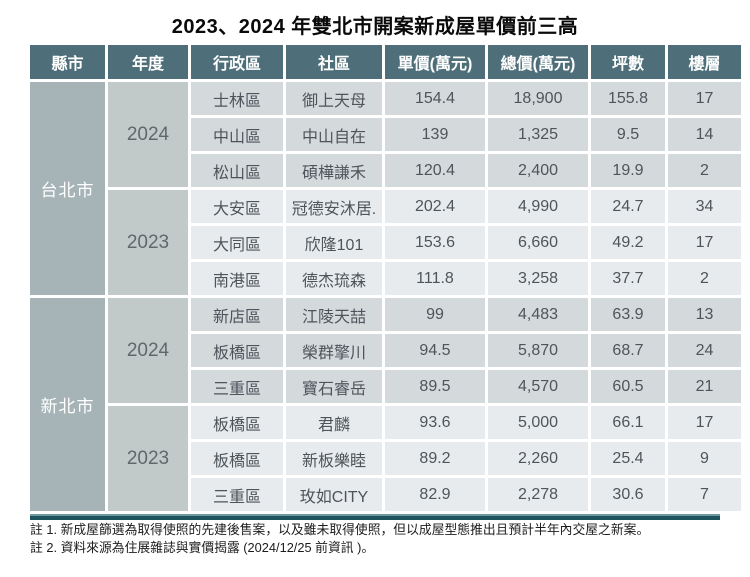  I want to click on floor-cell: 21, so click(704, 386).